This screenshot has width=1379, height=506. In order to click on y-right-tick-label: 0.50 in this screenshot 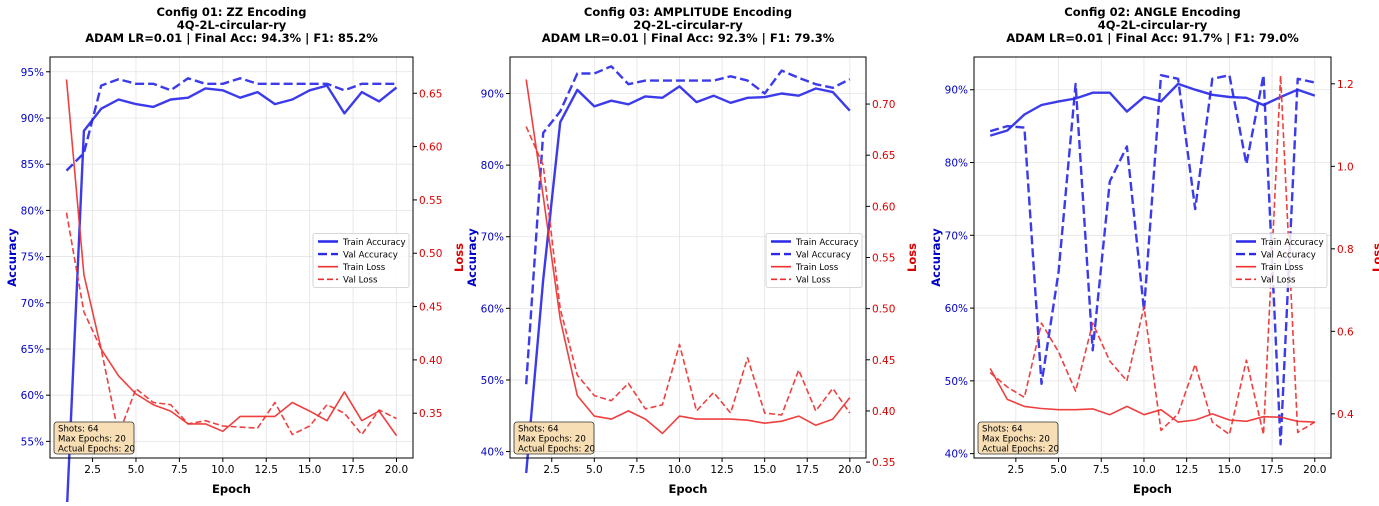, I will do `click(883, 310)`.